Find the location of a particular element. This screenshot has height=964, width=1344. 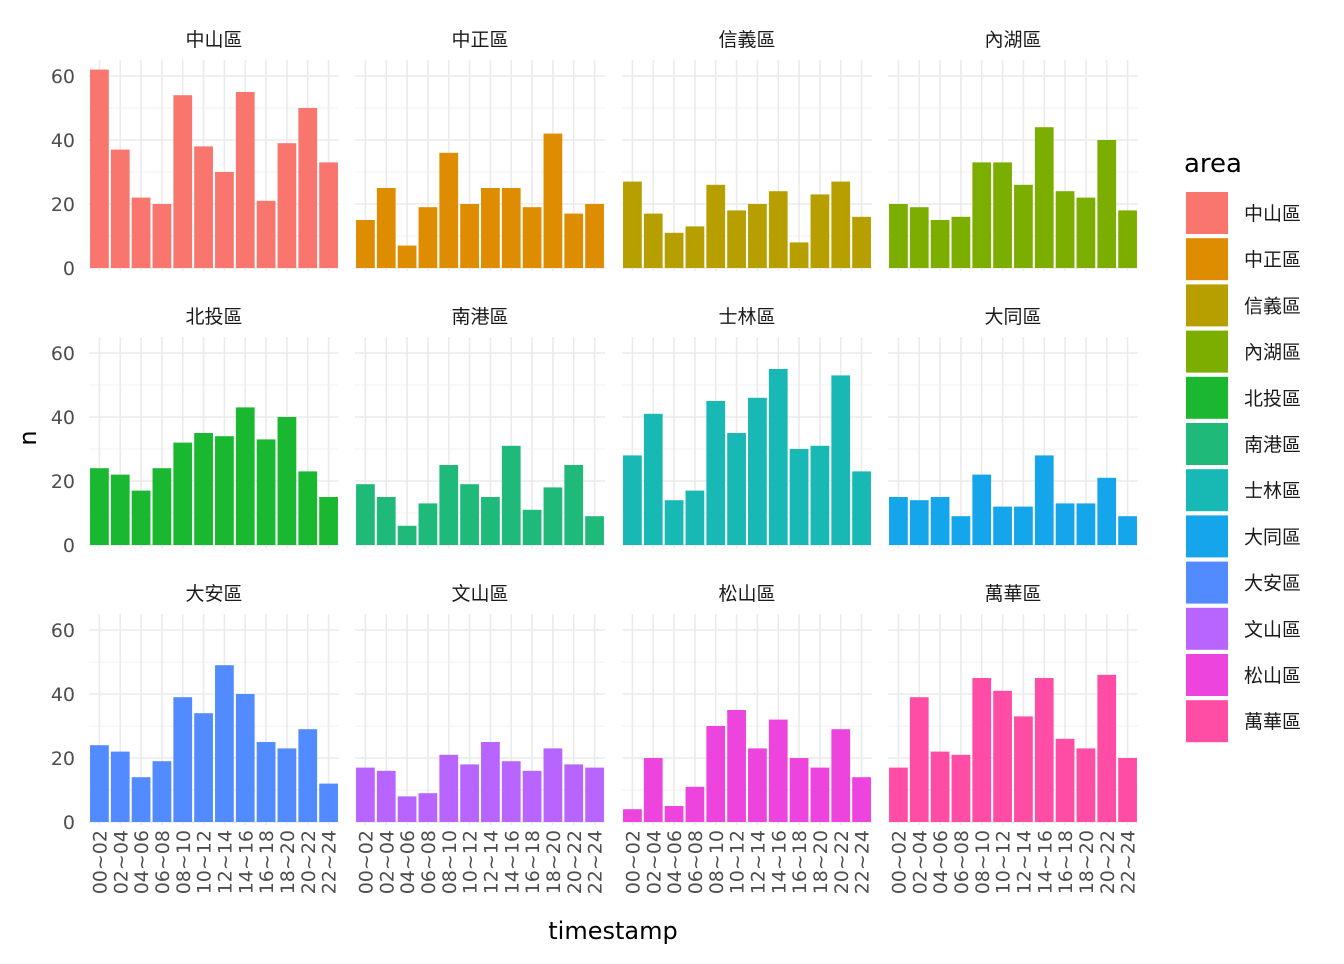

facet-strip-label: 內湖區 is located at coordinates (1012, 40).